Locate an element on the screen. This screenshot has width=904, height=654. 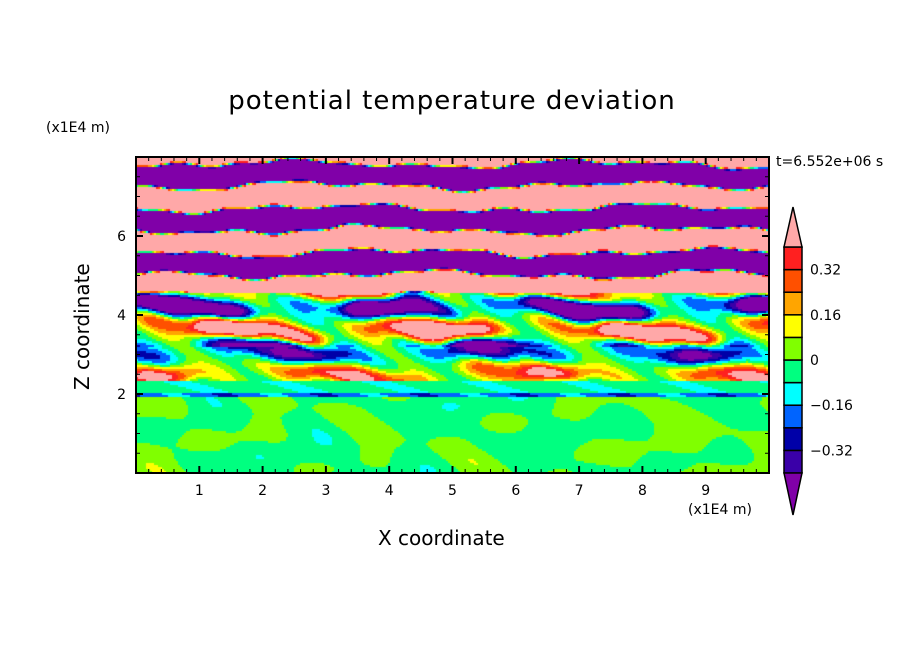
colorbar-min-triangle is located at coordinates (793, 494).